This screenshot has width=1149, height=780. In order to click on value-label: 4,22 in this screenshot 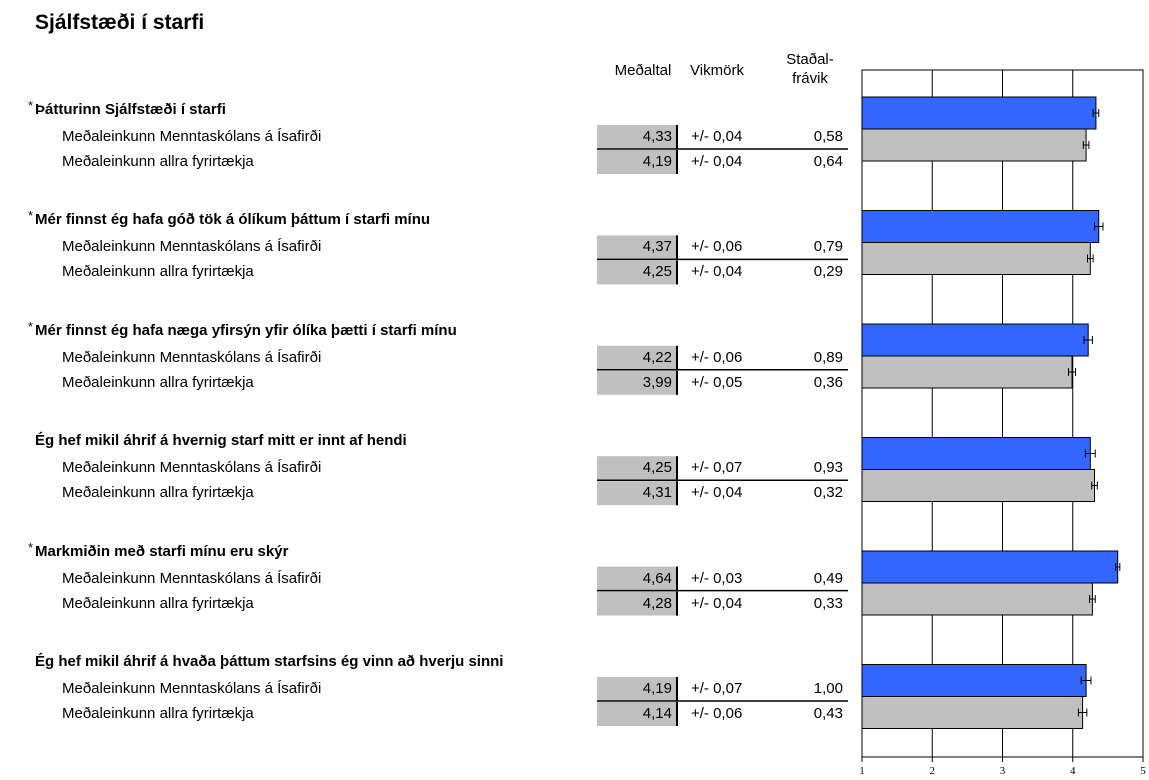, I will do `click(657, 357)`.